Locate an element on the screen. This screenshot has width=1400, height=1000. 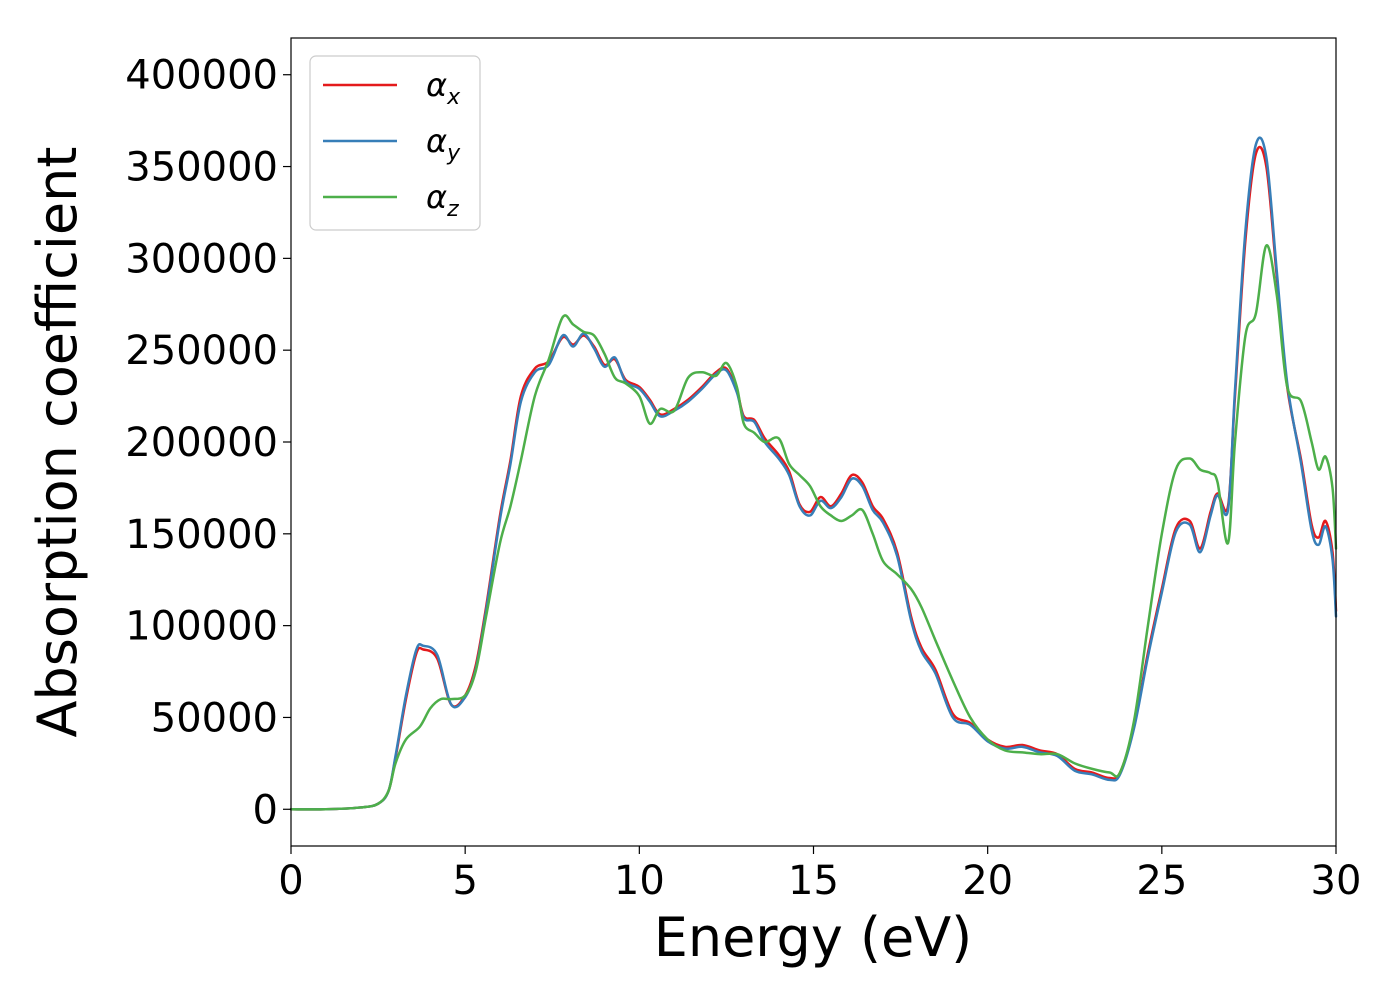
y-tick-label: 250000 is located at coordinates (201, 351).